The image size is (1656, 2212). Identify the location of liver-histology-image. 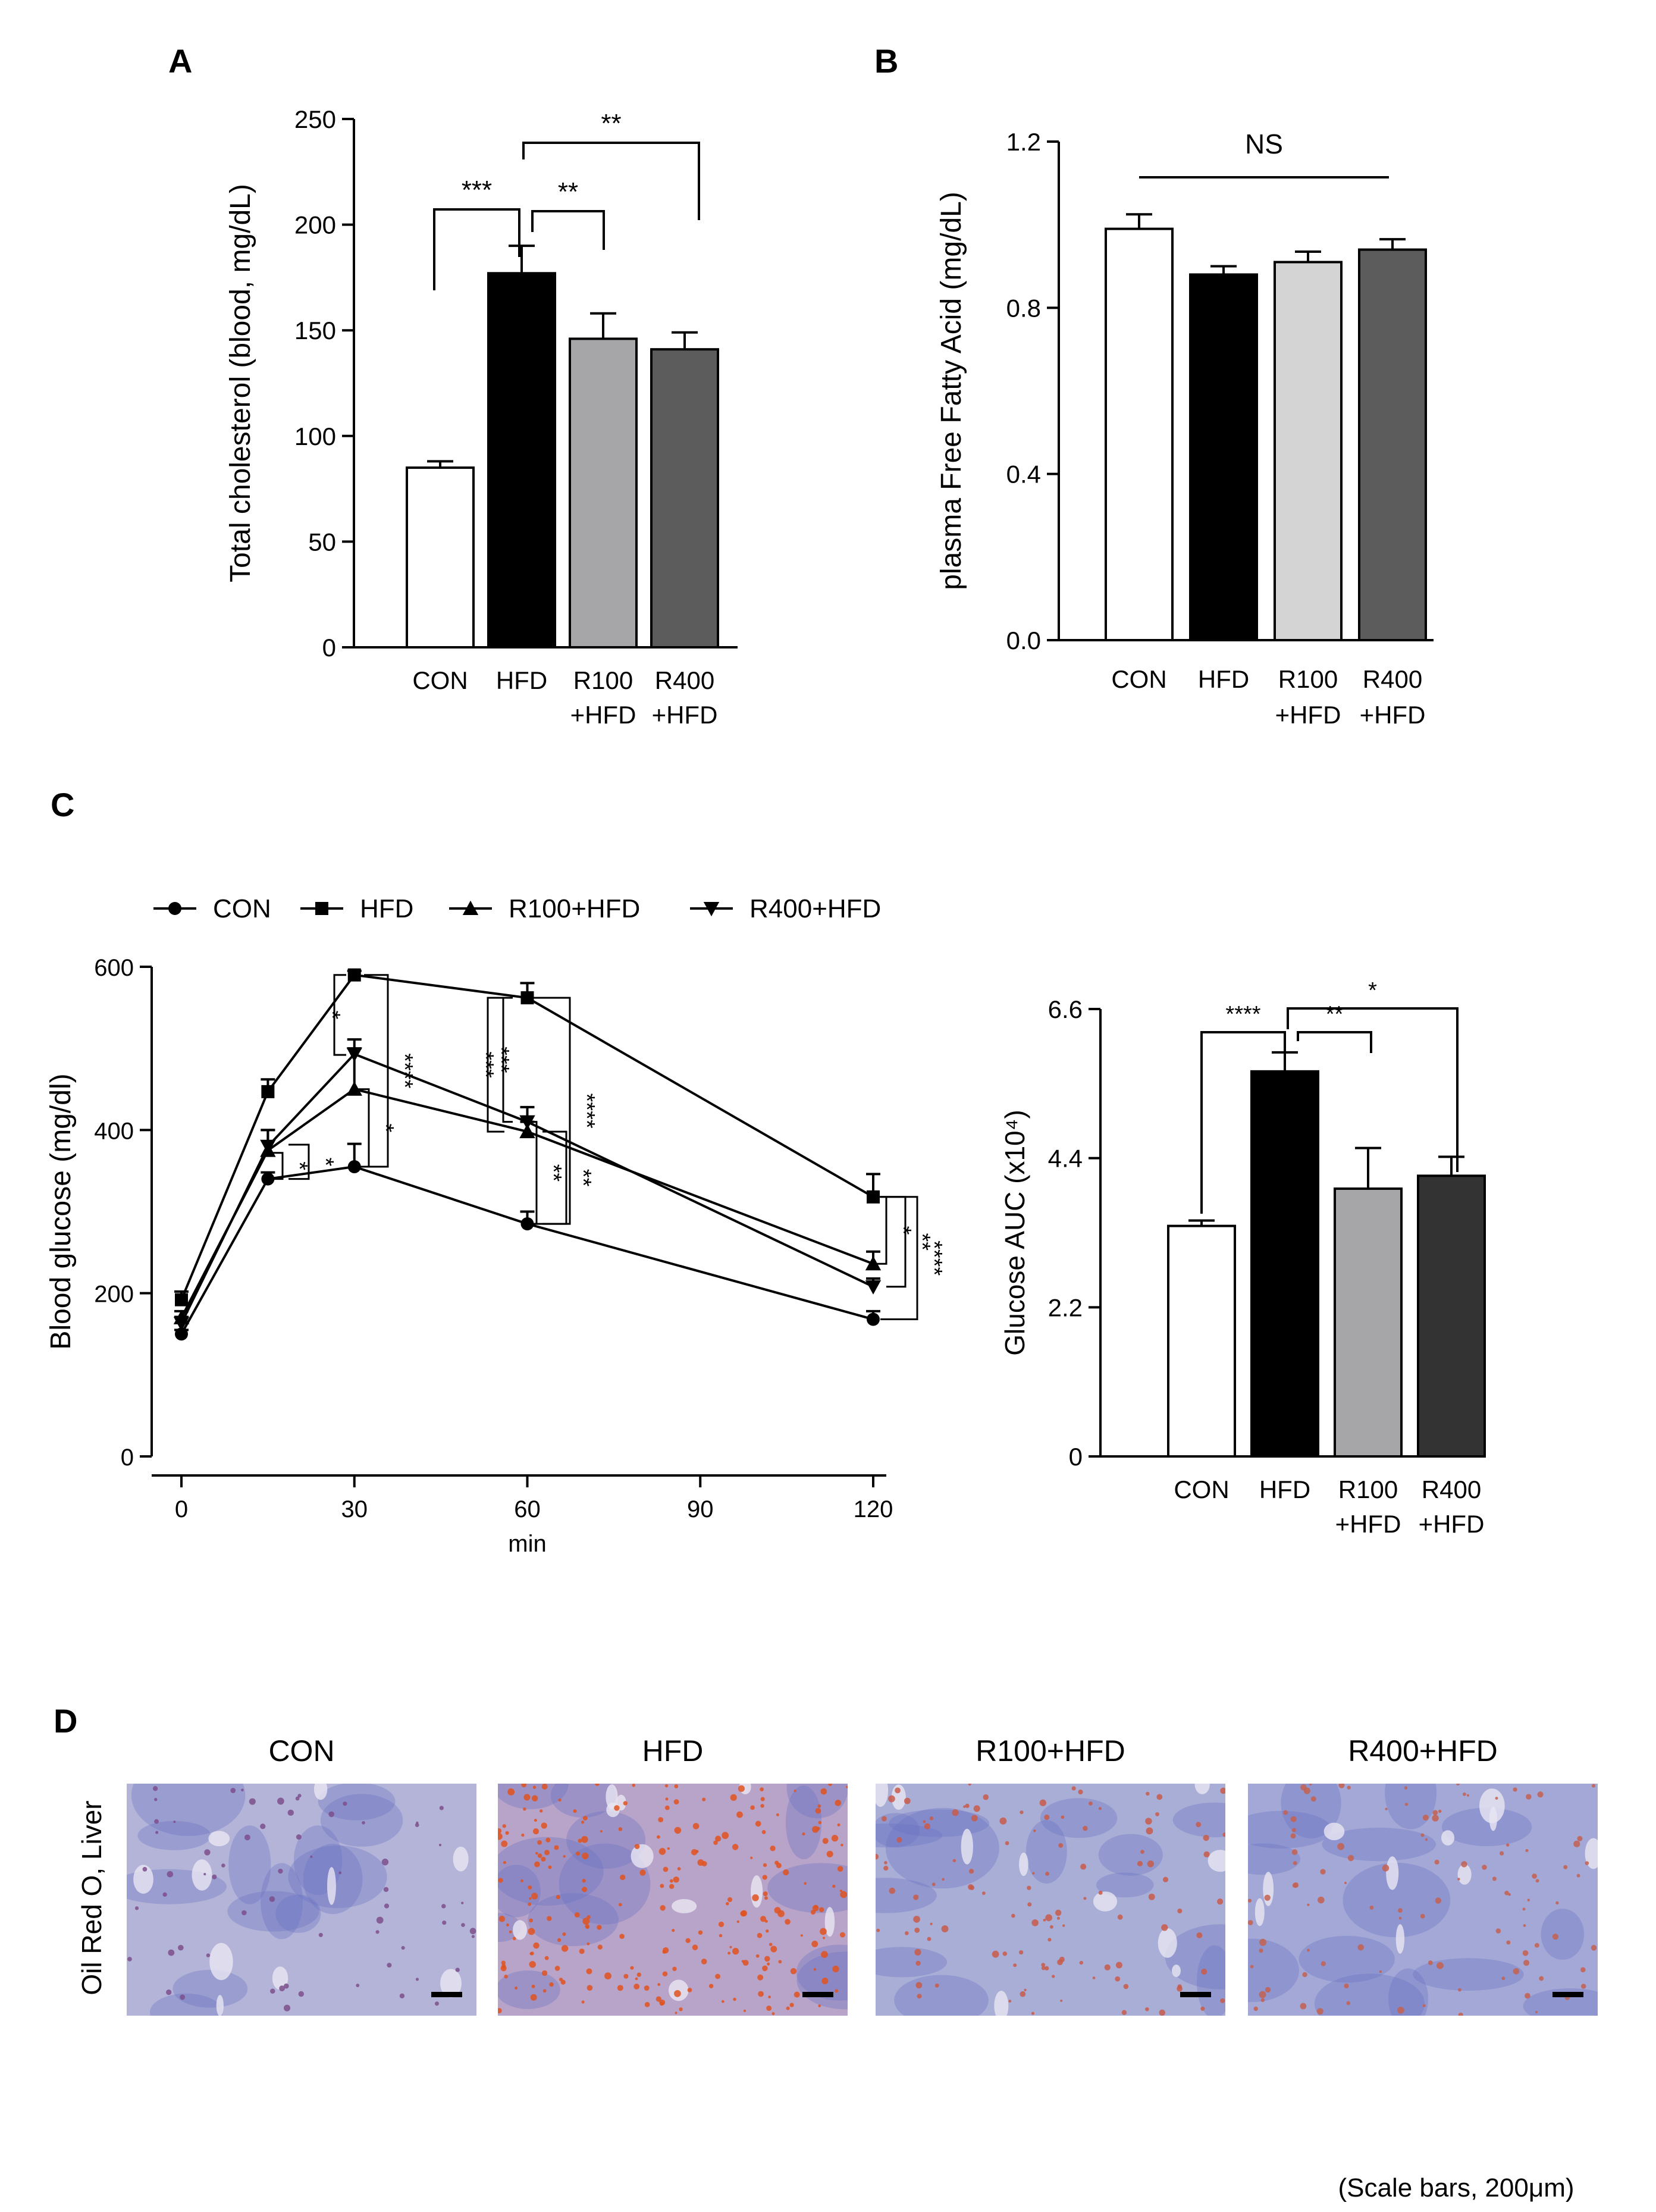
(301, 1900).